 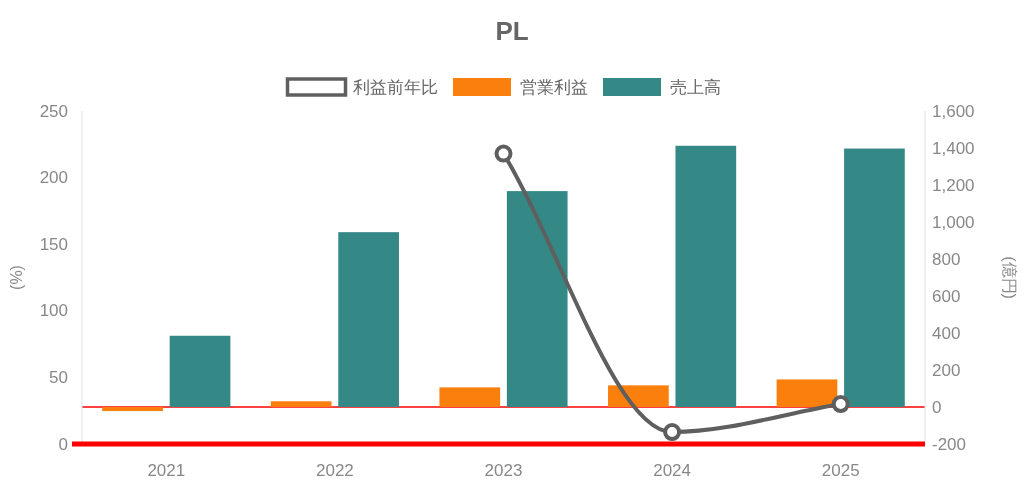 I want to click on legend-label: 利益前年比, so click(x=395, y=87).